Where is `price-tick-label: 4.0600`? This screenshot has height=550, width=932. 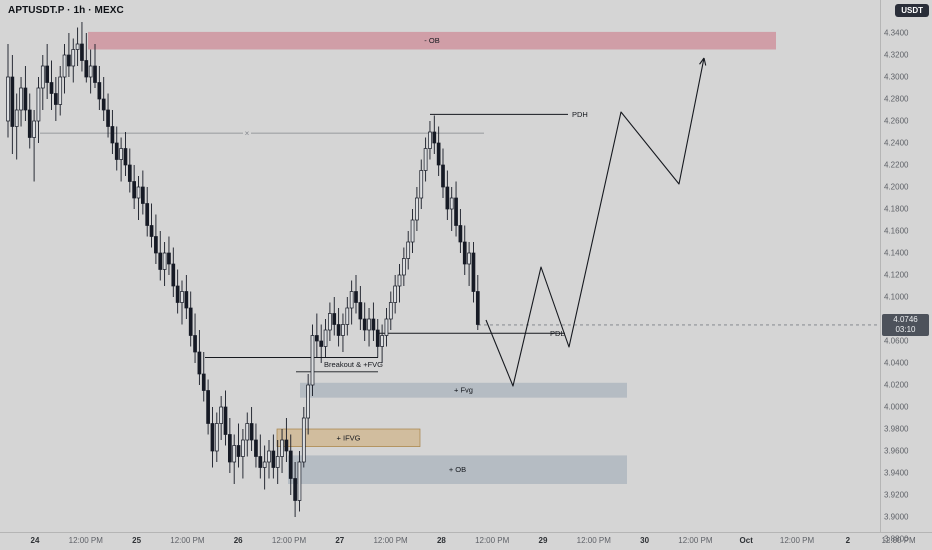 price-tick-label: 4.0600 is located at coordinates (896, 341).